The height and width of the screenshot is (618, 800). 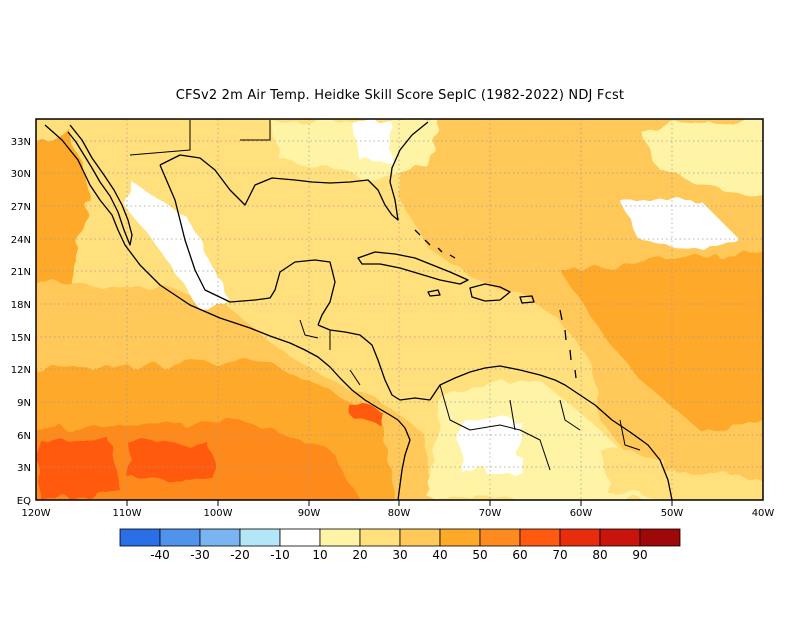 I want to click on y-tick-label: 30N, so click(x=21, y=174).